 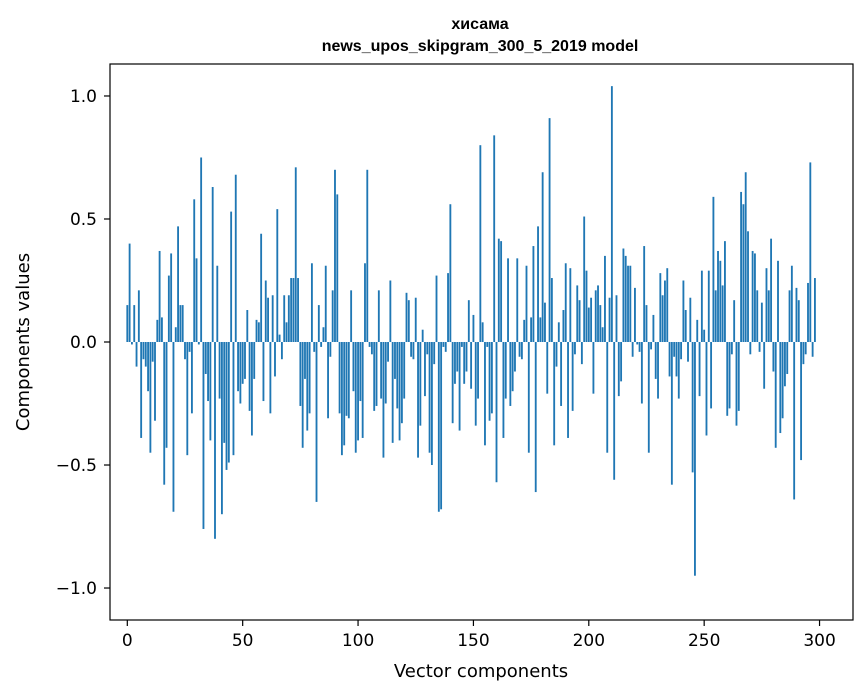 I want to click on chart-title: хисама, so click(x=479, y=24).